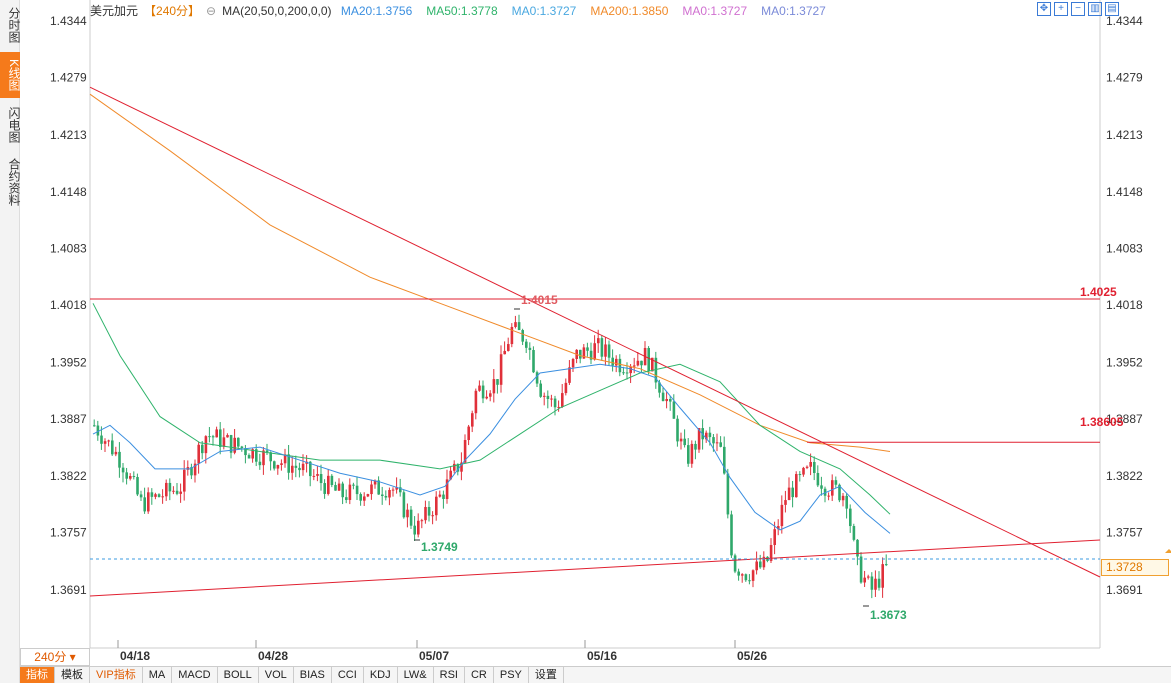 The width and height of the screenshot is (1171, 683). I want to click on bottom-tab: 设置, so click(546, 675).